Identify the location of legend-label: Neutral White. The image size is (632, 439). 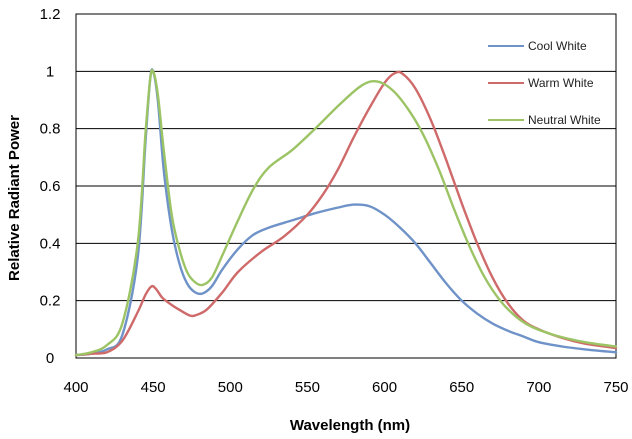
(564, 120).